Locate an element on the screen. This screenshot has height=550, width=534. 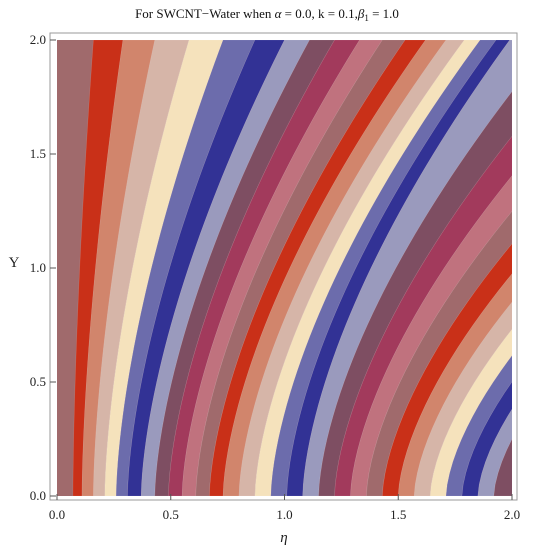
title-prefix: For SWCNT is located at coordinates (168, 13).